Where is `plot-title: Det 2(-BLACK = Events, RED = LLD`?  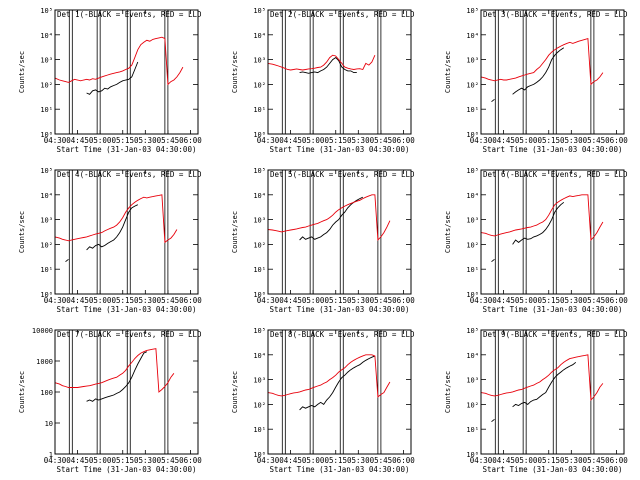 plot-title: Det 2(-BLACK = Events, RED = LLD is located at coordinates (342, 14).